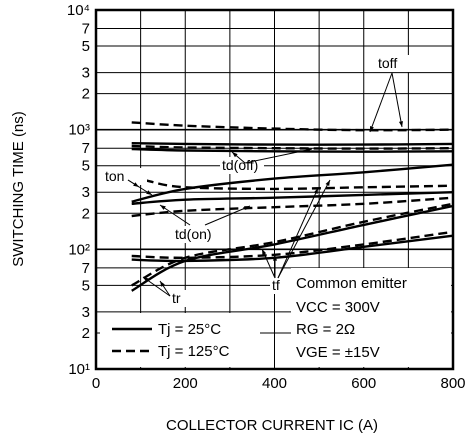 The image size is (474, 445). I want to click on condition-text: VCC = 300V, so click(338, 307).